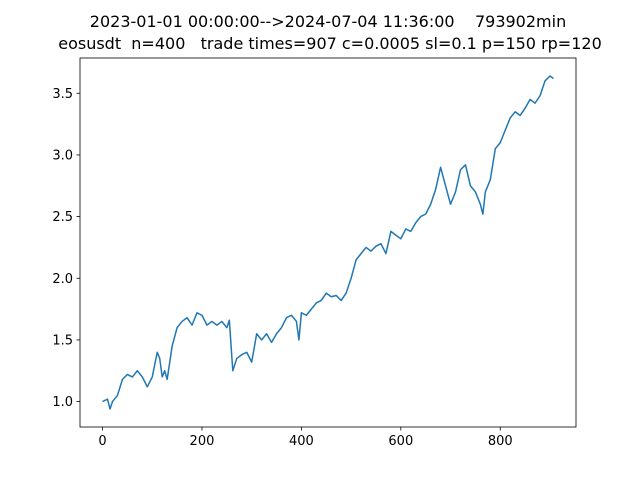 Image resolution: width=640 pixels, height=480 pixels. Describe the element at coordinates (62, 155) in the screenshot. I see `y-tick-label: 3.0` at that location.